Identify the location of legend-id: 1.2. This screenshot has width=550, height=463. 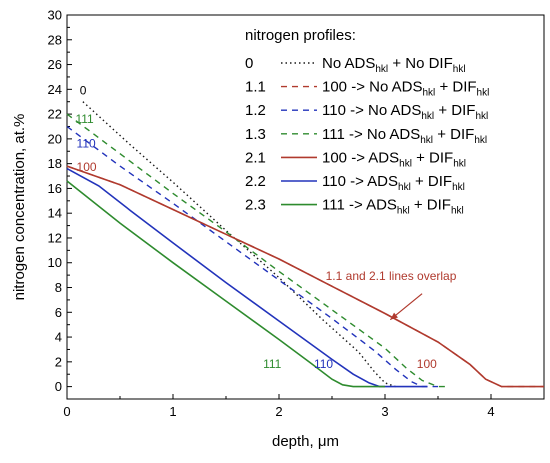
(255, 110).